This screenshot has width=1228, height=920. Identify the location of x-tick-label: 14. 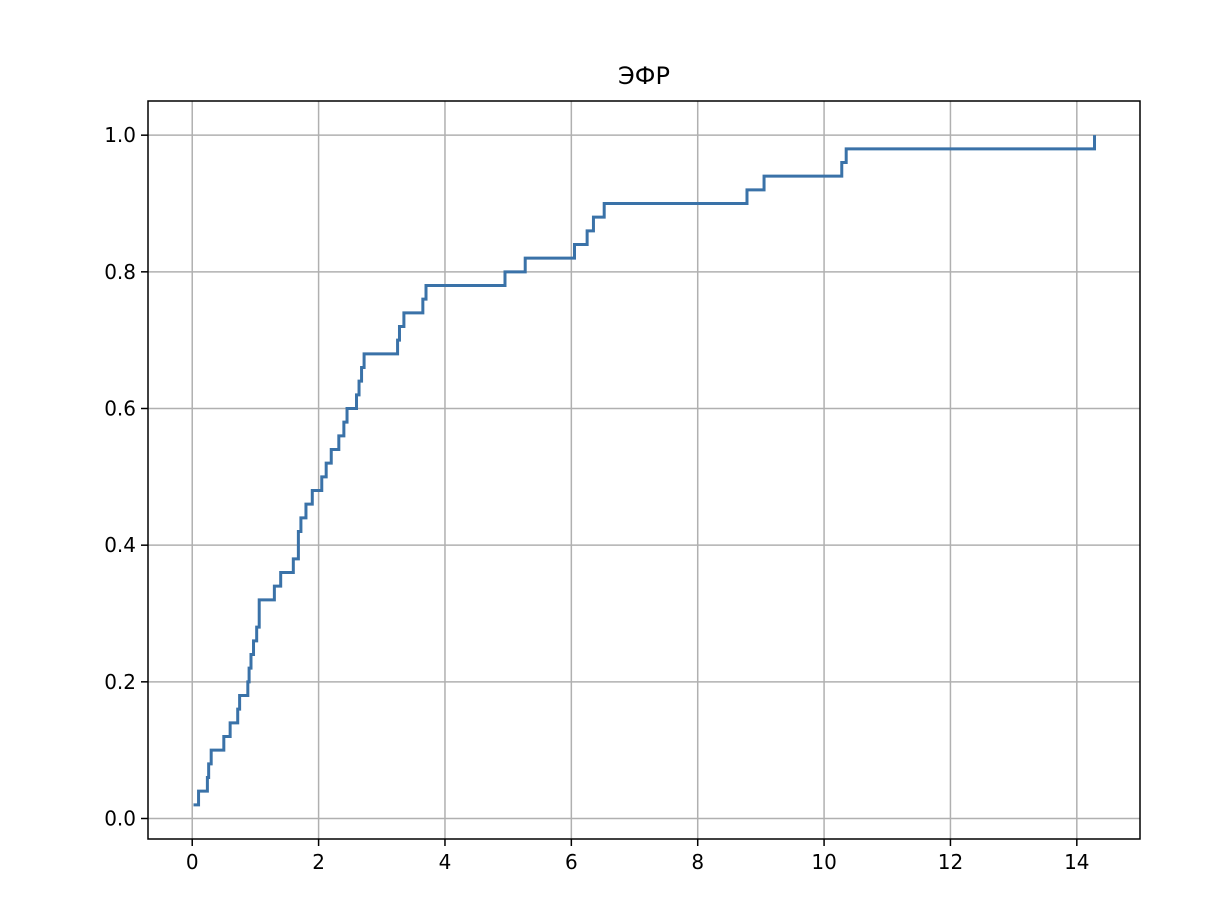
(1076, 862).